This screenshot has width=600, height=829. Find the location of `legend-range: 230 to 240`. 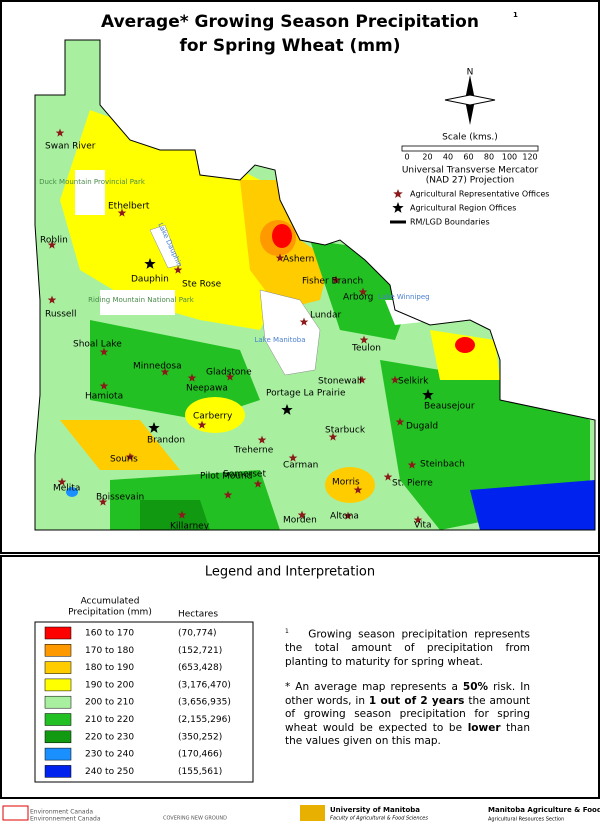

legend-range: 230 to 240 is located at coordinates (109, 755).